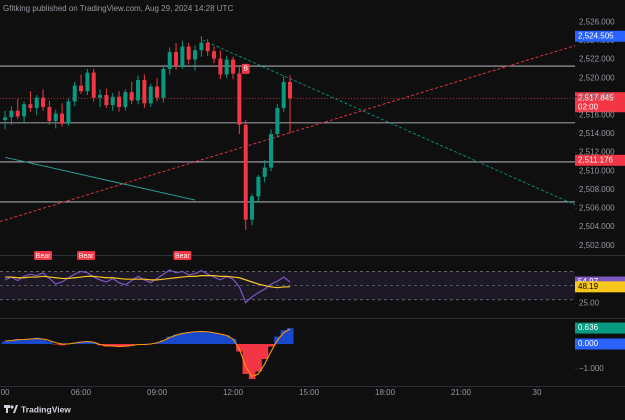 The height and width of the screenshot is (420, 625). I want to click on y-tick-label: 2,516.000, so click(597, 115).